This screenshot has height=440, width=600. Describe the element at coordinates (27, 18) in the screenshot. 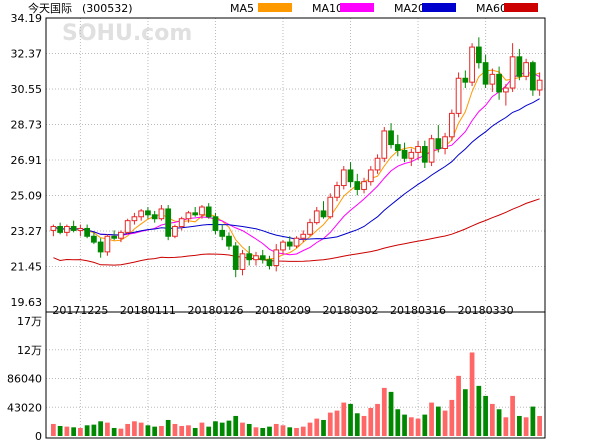

I see `price-tick-label: 34.19` at that location.